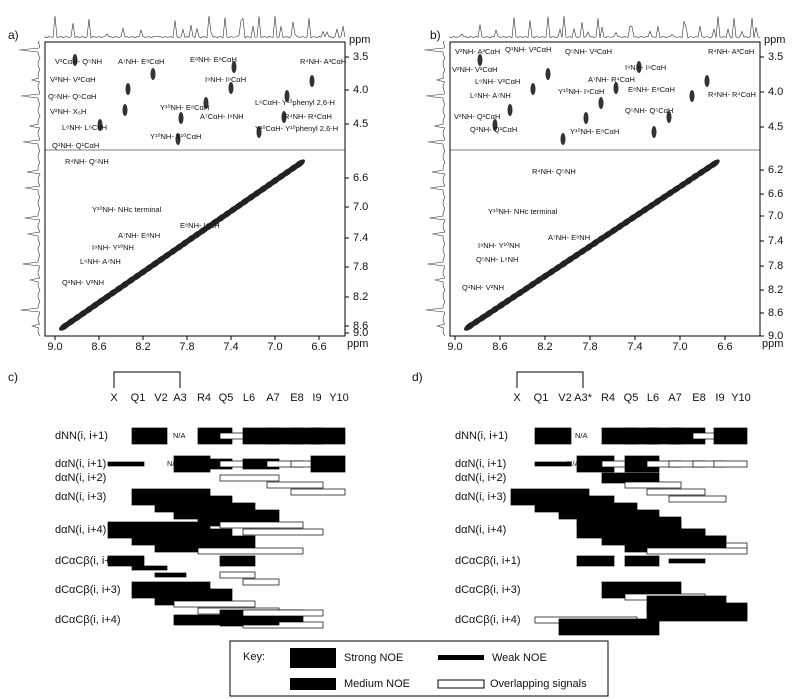 The image size is (800, 699). What do you see at coordinates (254, 657) in the screenshot?
I see `key-title: Key:` at bounding box center [254, 657].